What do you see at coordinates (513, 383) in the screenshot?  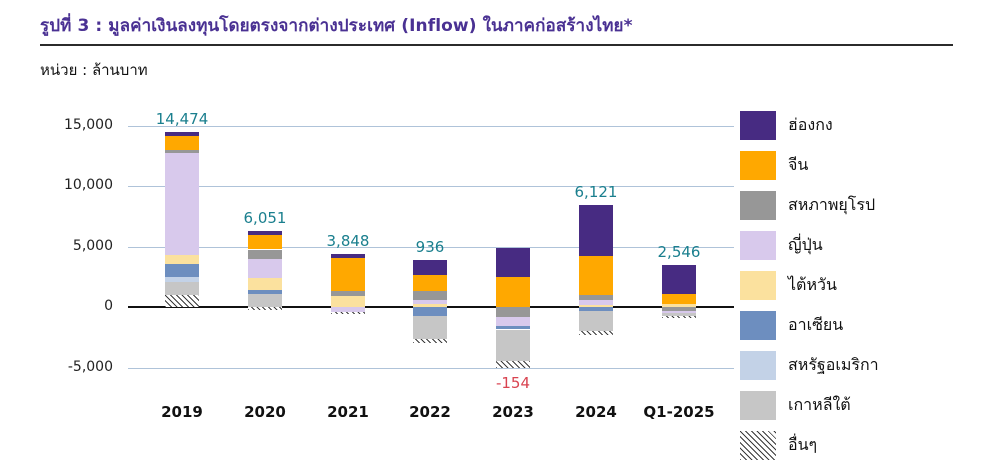 I see `bar-total-label: -154` at bounding box center [513, 383].